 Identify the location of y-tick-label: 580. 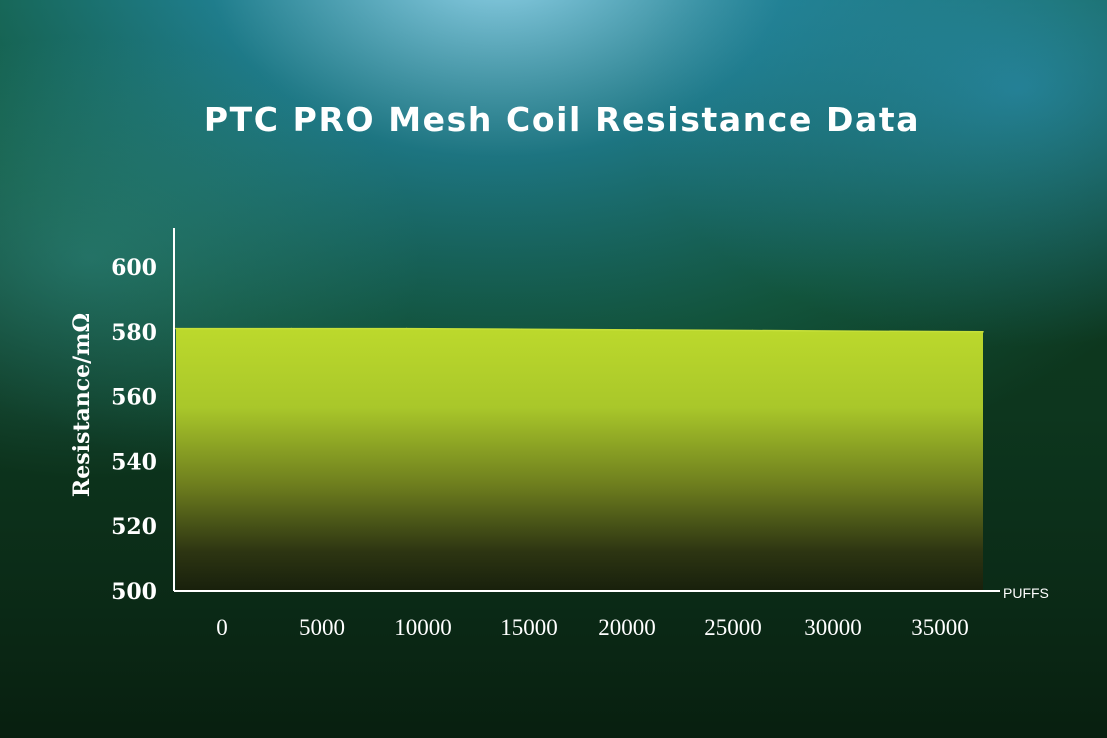
(134, 333).